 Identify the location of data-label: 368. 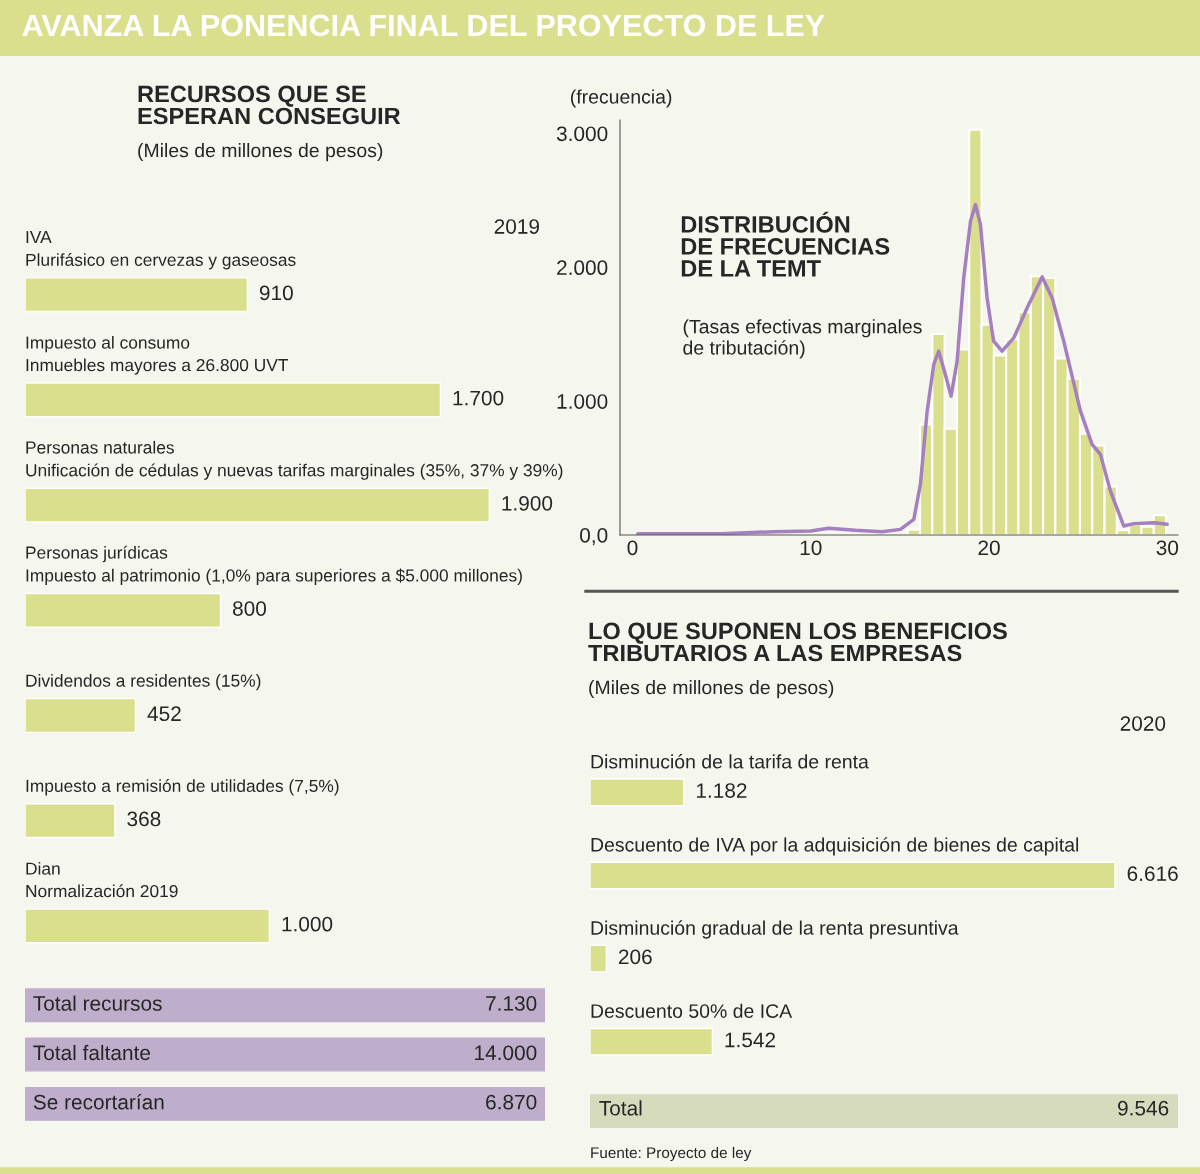
(144, 819).